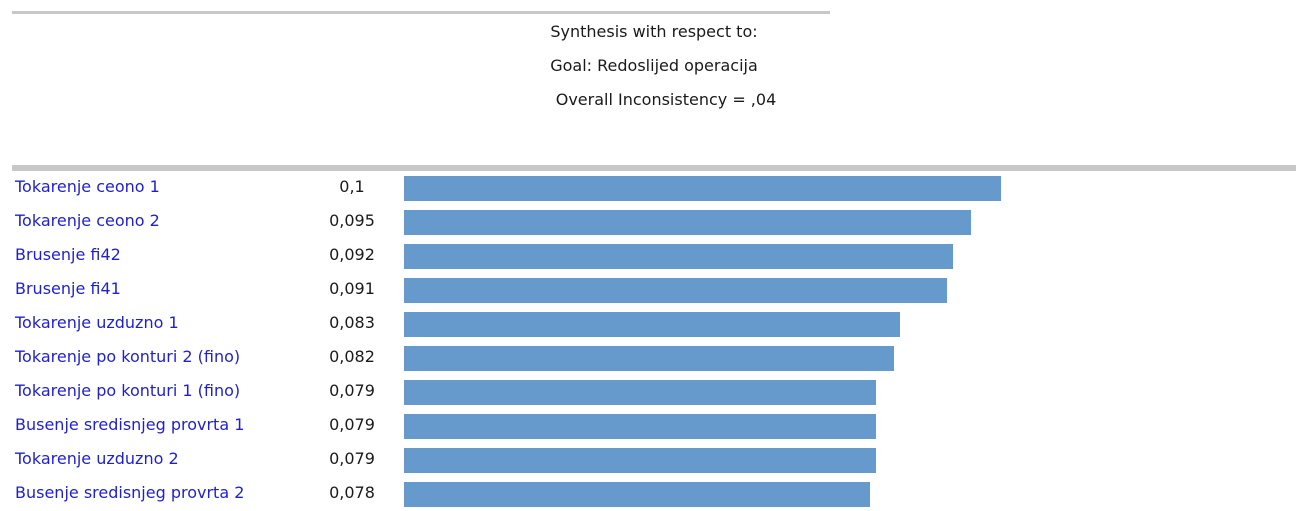  What do you see at coordinates (421, 12) in the screenshot?
I see `top-border` at bounding box center [421, 12].